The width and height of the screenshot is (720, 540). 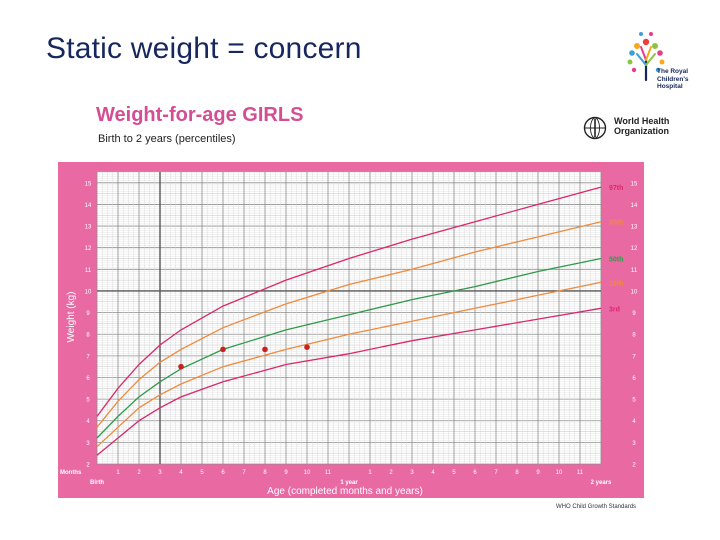 I want to click on x-tick-label: Birth, so click(x=97, y=483).